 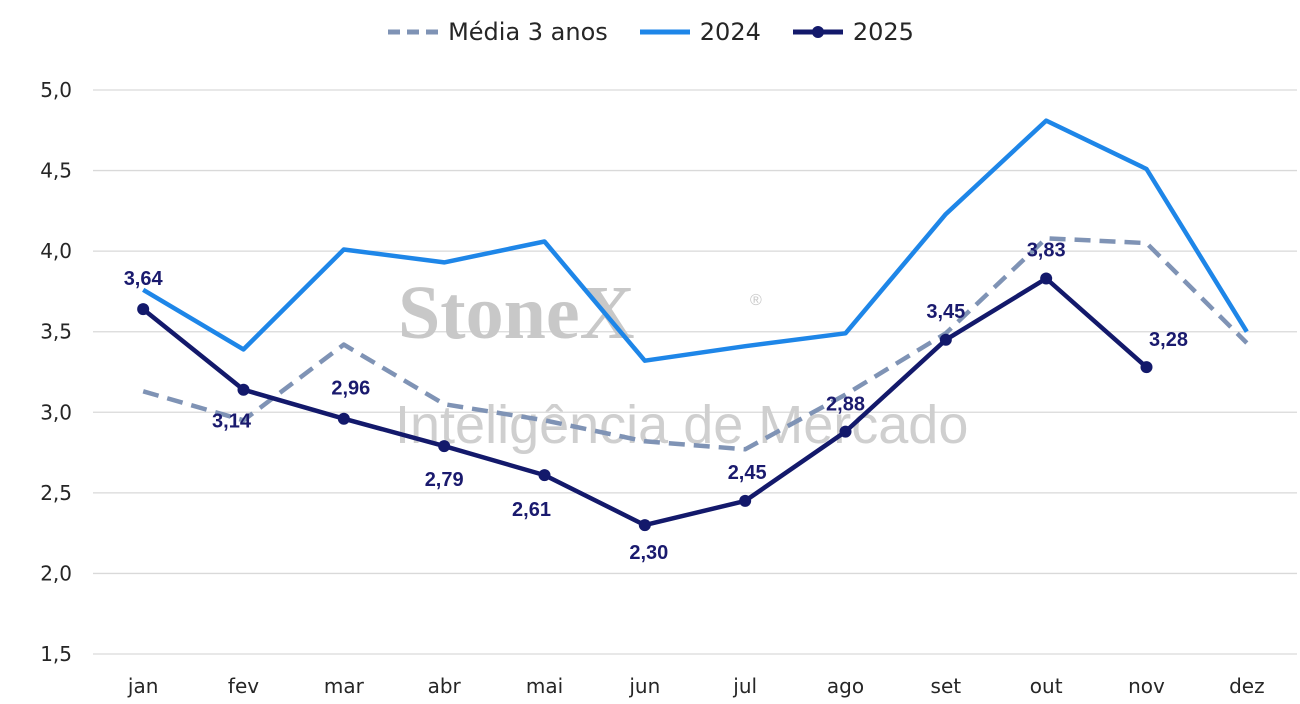 I want to click on y-tick-label: 2,5, so click(x=56, y=493).